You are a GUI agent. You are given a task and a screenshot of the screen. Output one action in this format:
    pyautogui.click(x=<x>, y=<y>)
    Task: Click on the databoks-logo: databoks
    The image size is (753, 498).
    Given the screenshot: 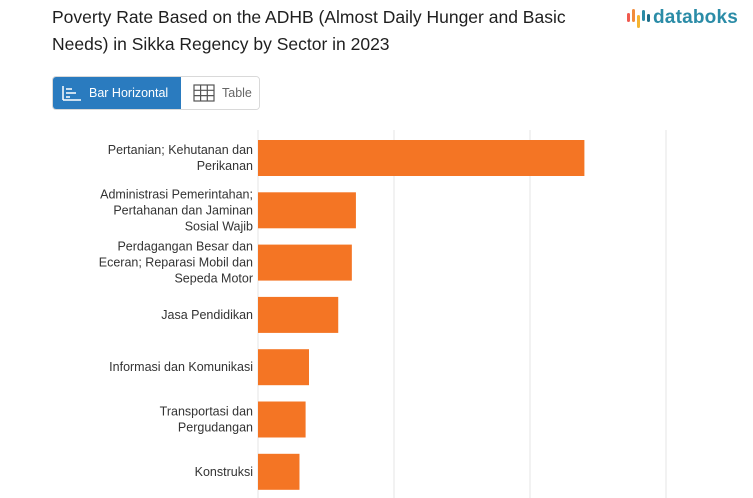 What is the action you would take?
    pyautogui.click(x=682, y=18)
    